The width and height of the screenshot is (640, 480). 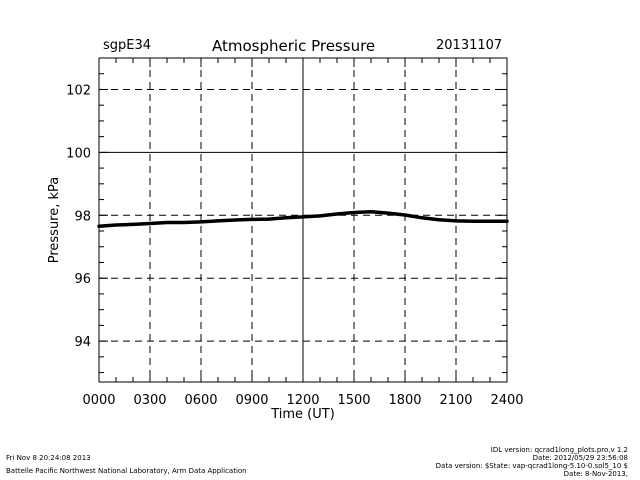 I want to click on x-tick-label: 0000, so click(x=98, y=400).